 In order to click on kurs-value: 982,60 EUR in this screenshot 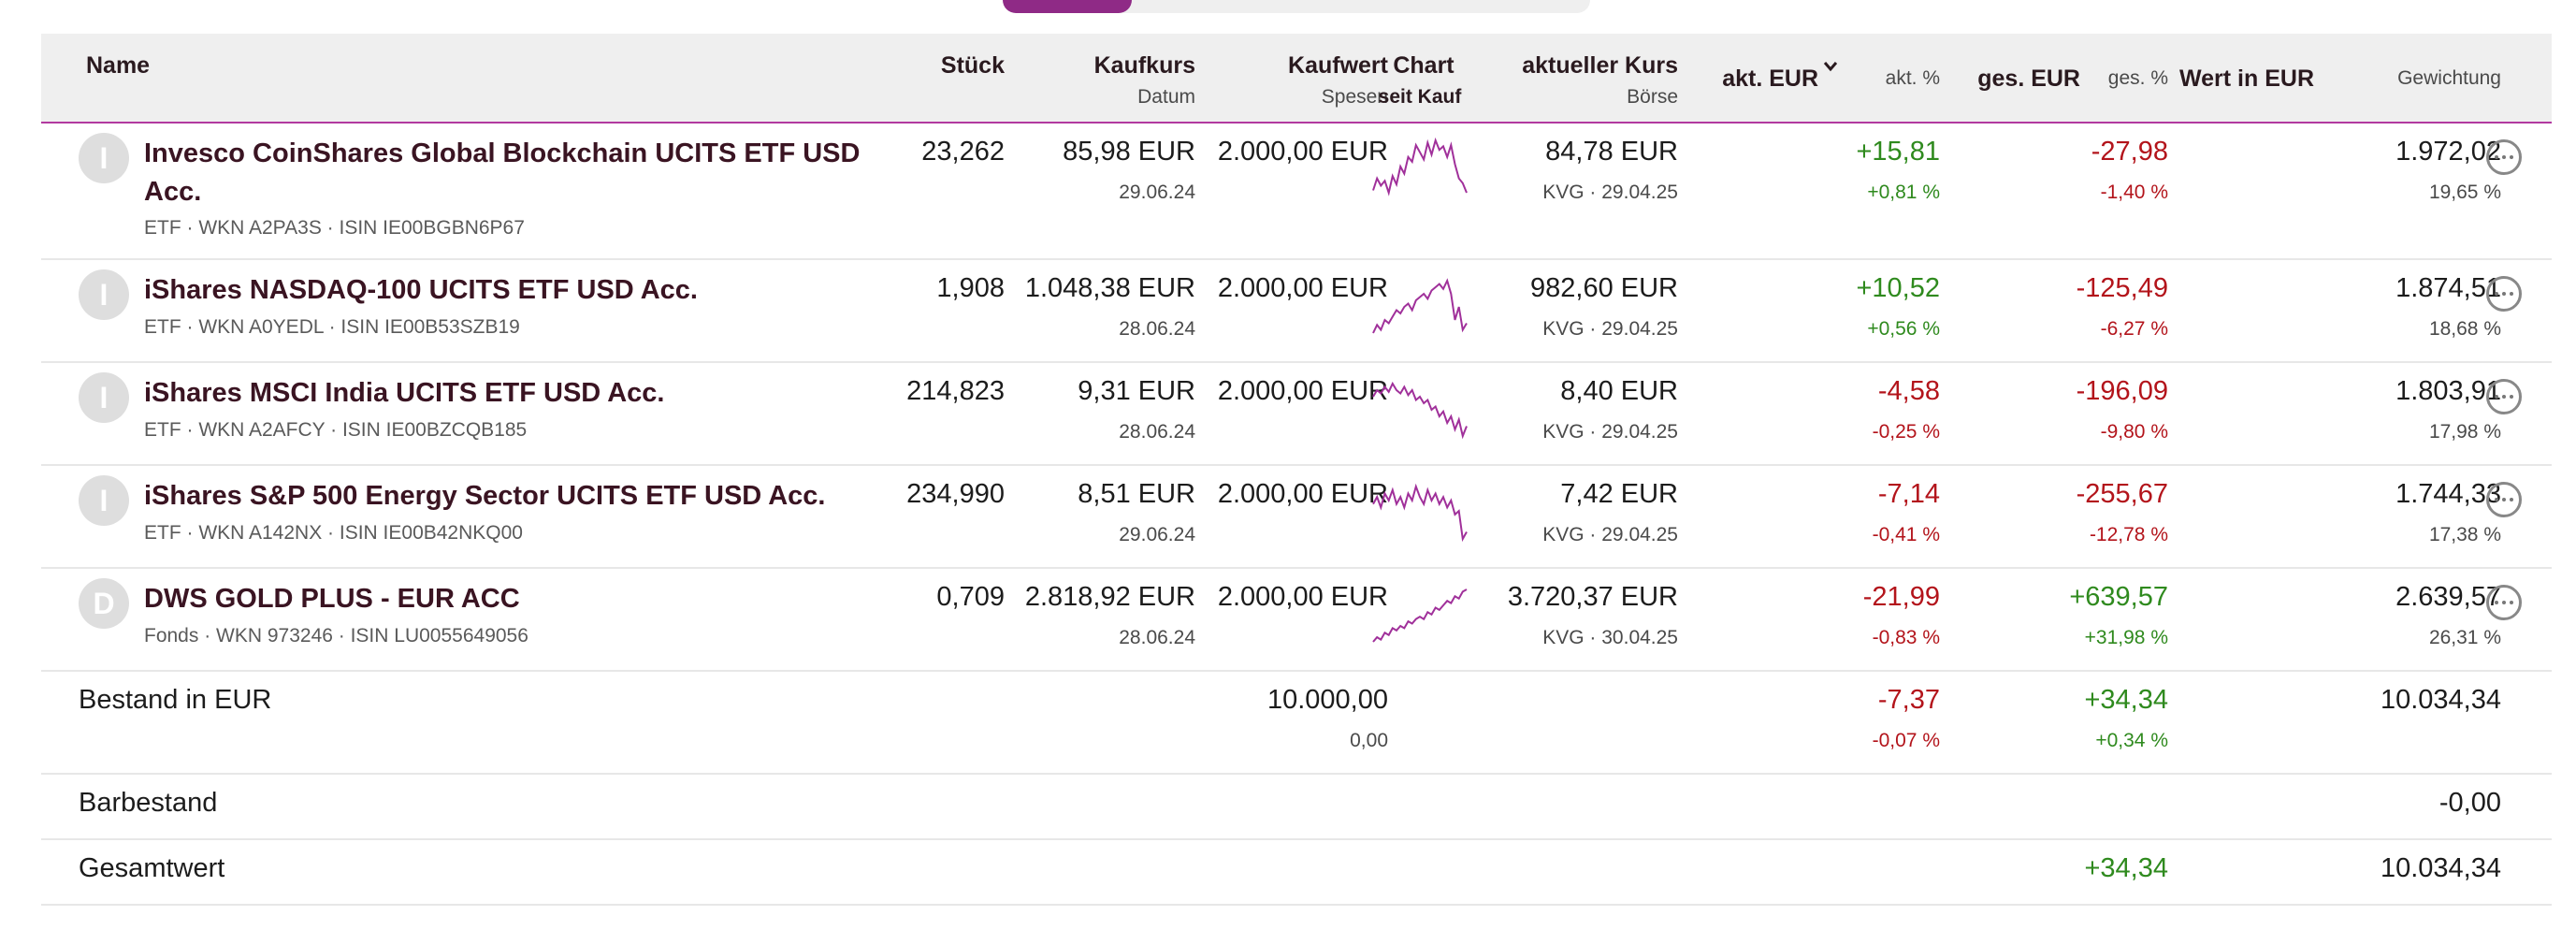, I will do `click(1604, 288)`.